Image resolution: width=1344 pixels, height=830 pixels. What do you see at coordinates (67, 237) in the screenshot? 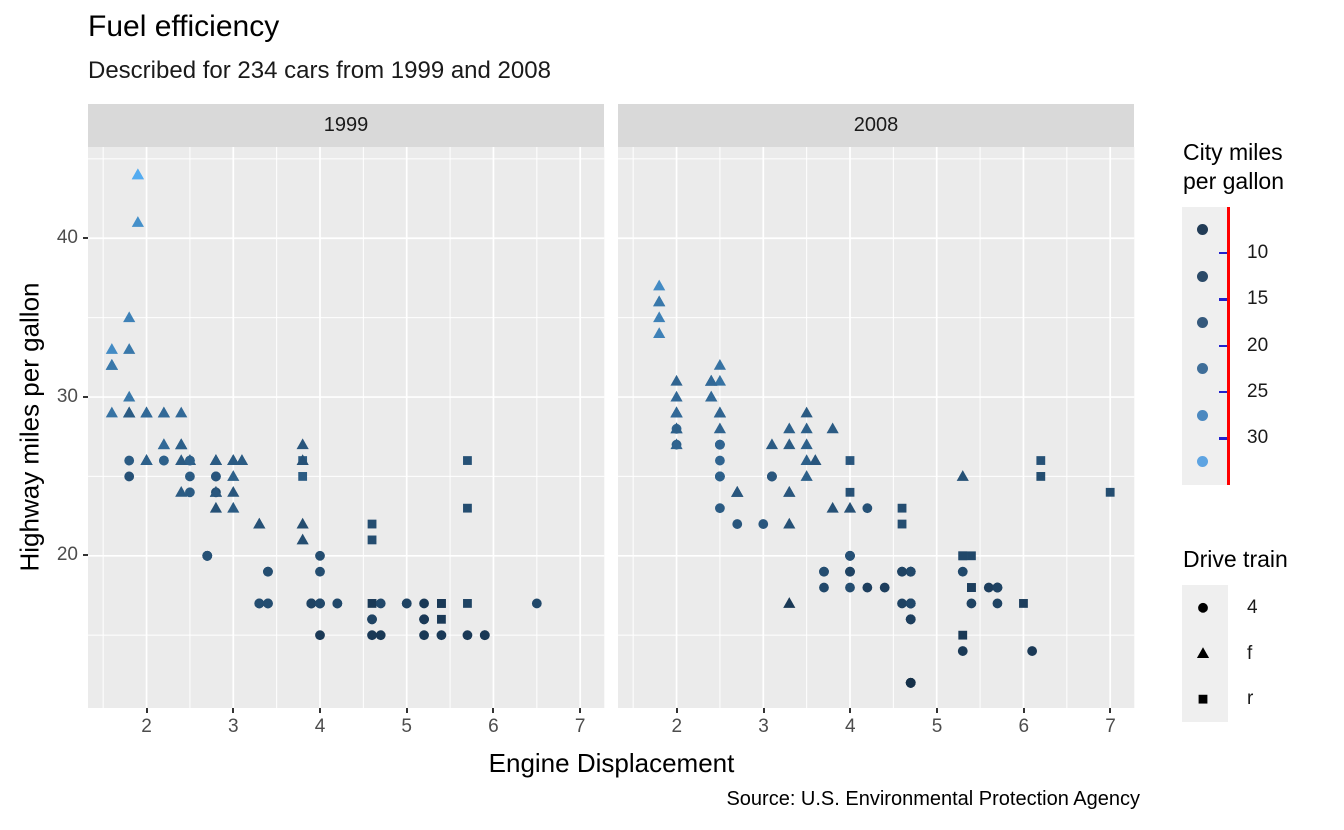
I see `y-tick-label: 40` at bounding box center [67, 237].